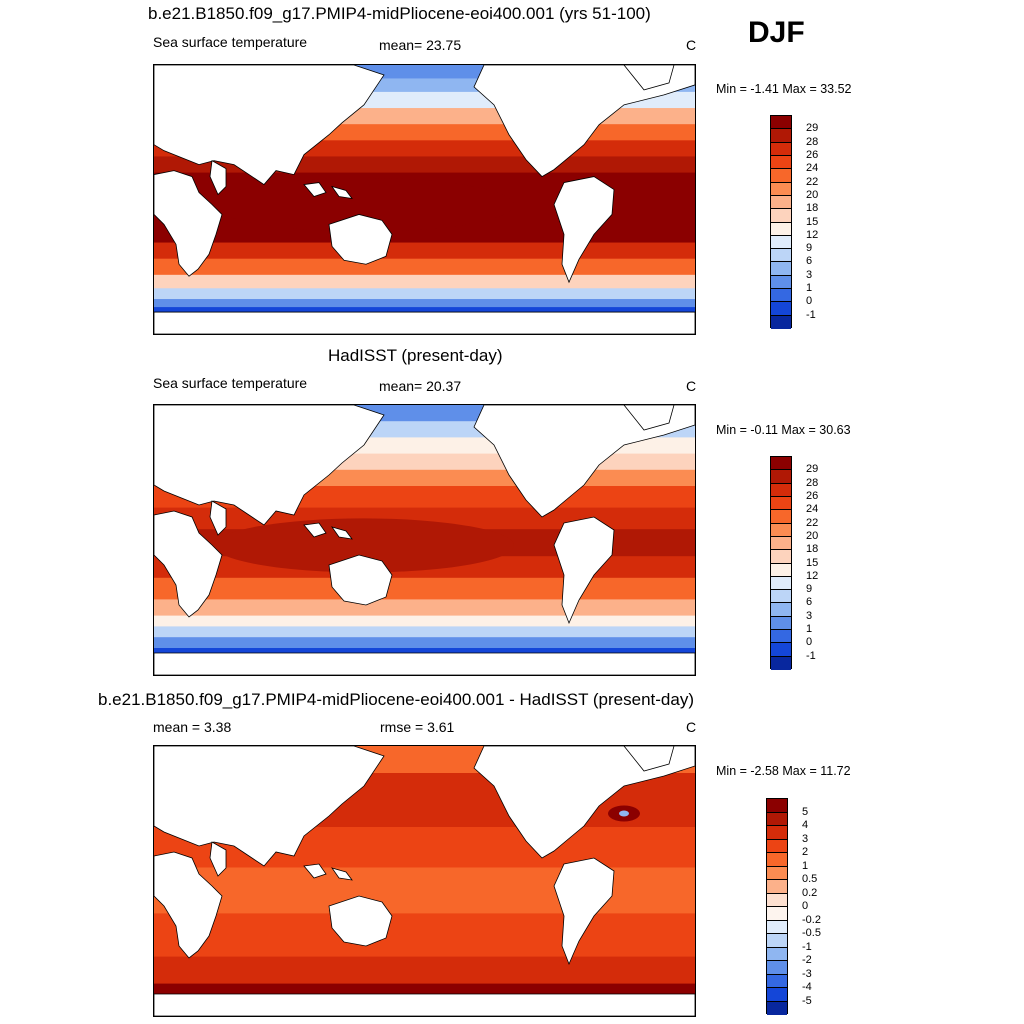  Describe the element at coordinates (192, 727) in the screenshot. I see `panel-3-mean-label: mean = 3.38` at that location.